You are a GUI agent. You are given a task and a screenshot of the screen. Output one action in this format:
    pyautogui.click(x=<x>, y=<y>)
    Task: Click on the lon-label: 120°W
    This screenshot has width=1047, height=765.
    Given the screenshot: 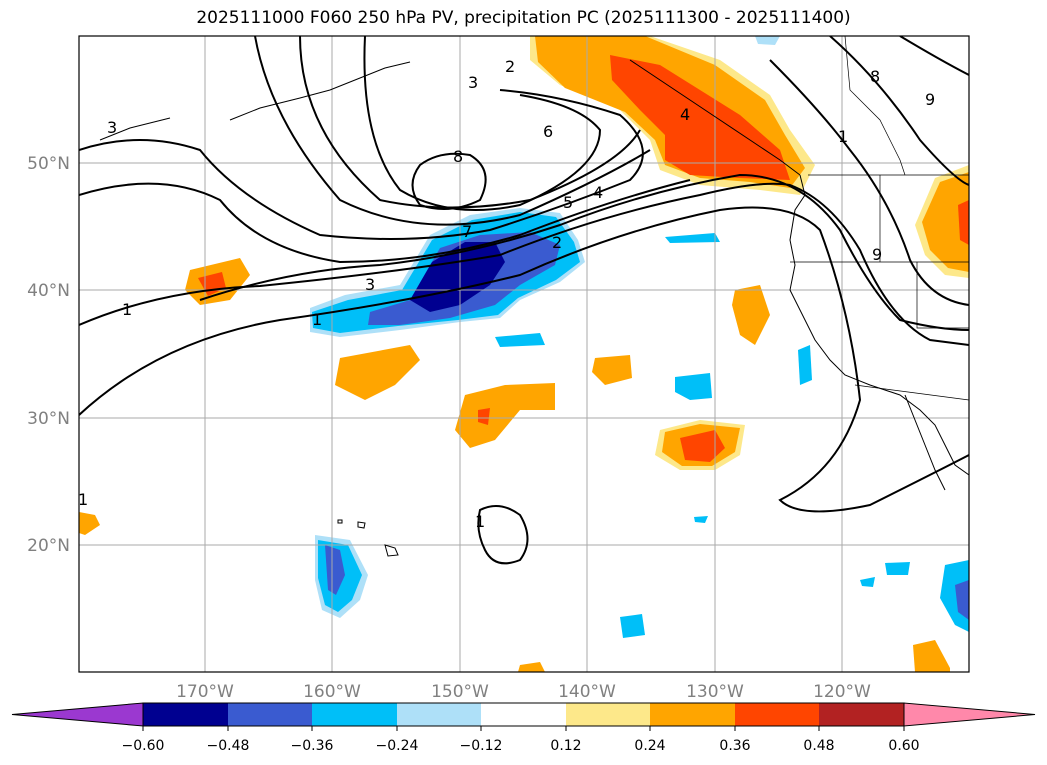 What is the action you would take?
    pyautogui.click(x=842, y=692)
    